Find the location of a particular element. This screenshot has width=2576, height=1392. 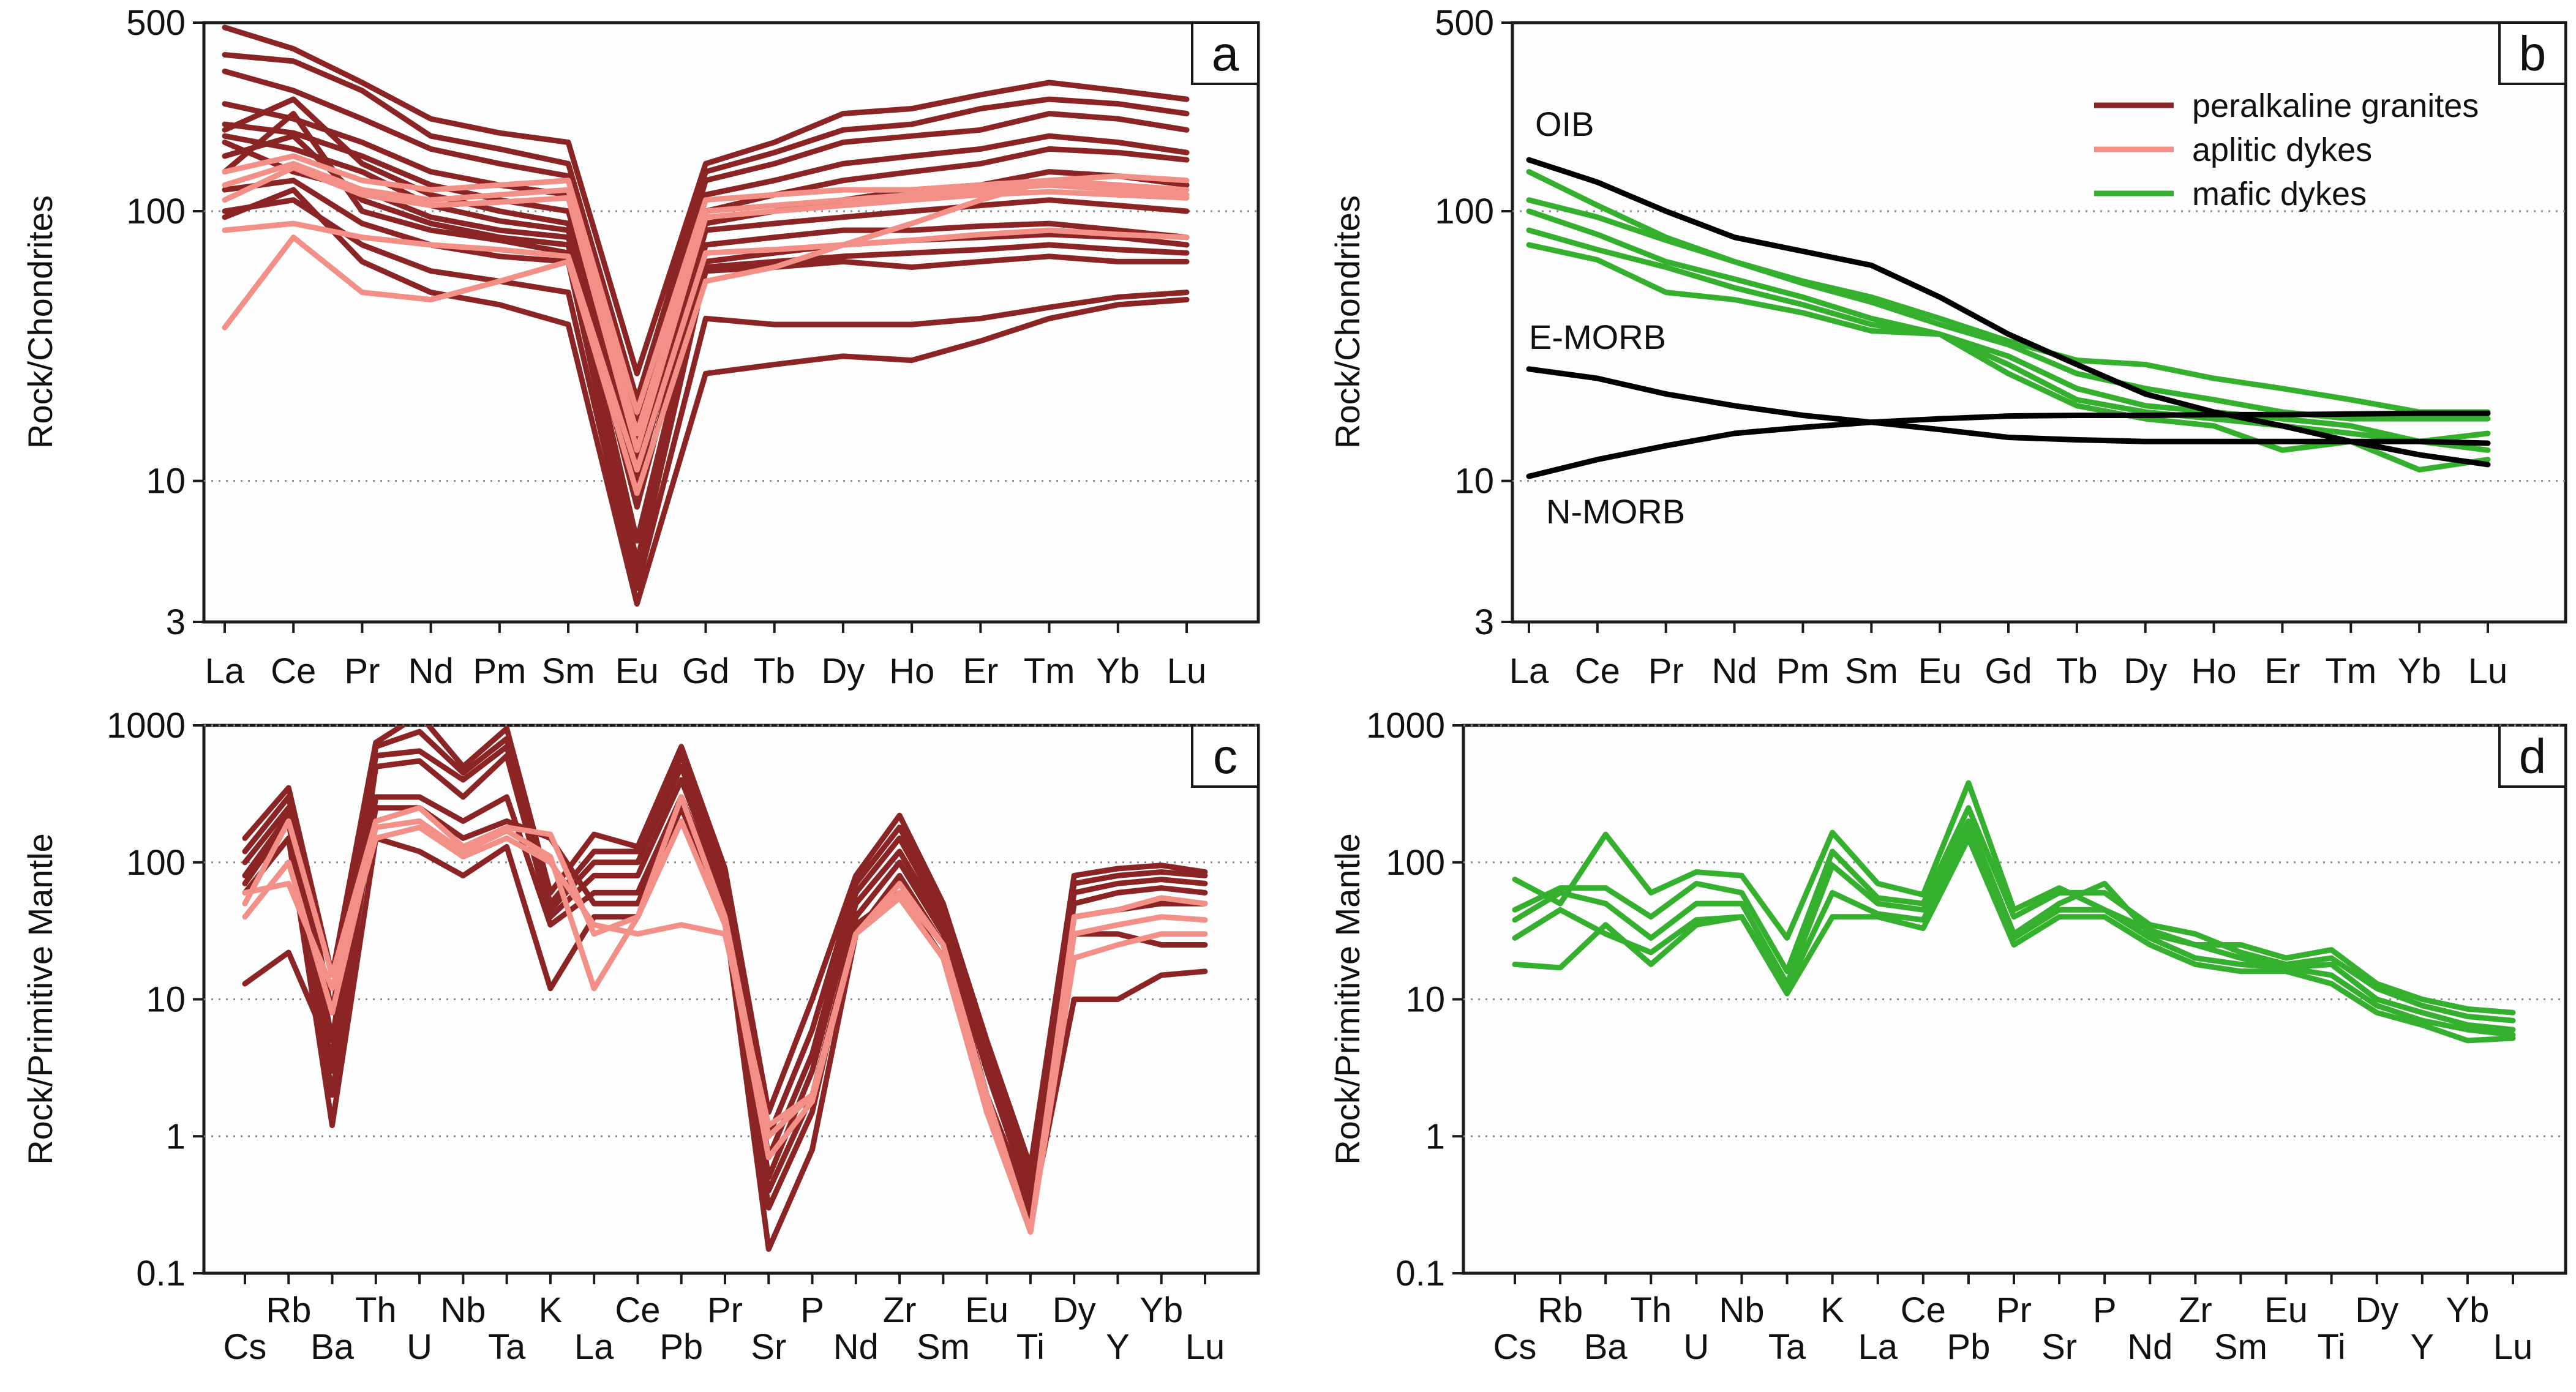

panel-letter: c is located at coordinates (1225, 756).